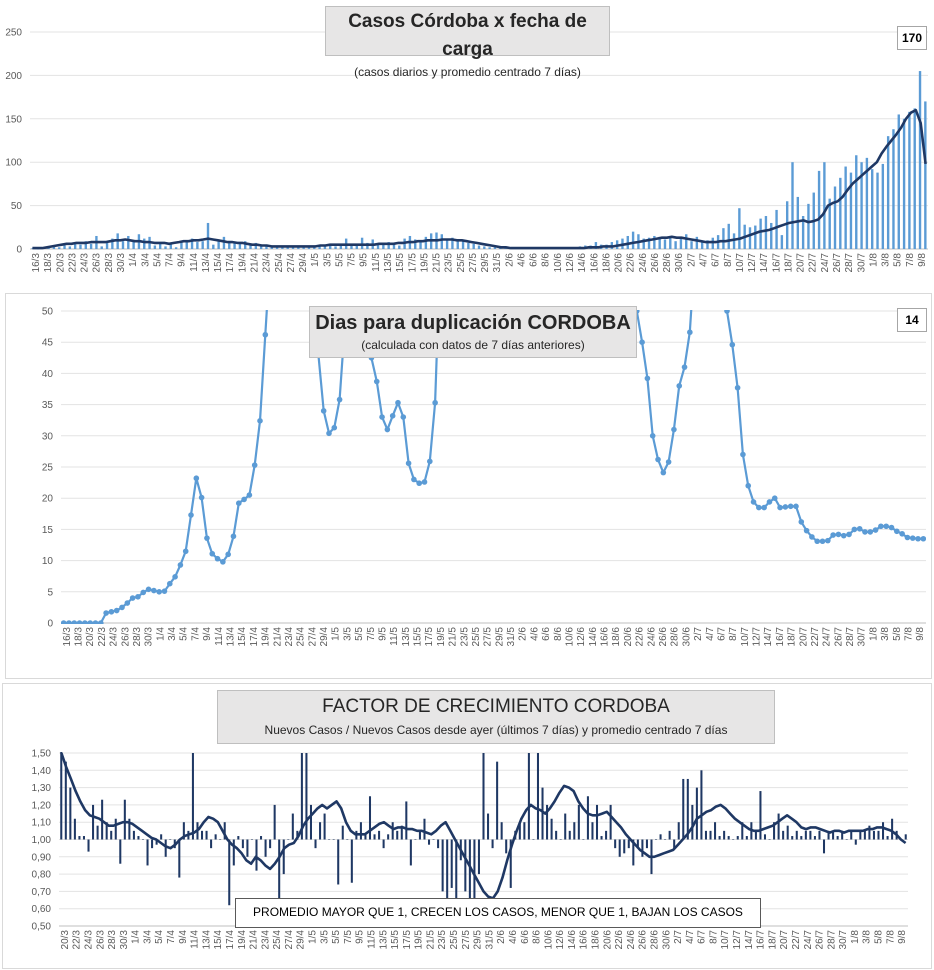 The image size is (934, 970). What do you see at coordinates (521, 260) in the screenshot?
I see `x-tick-label: 4/6` at bounding box center [521, 260].